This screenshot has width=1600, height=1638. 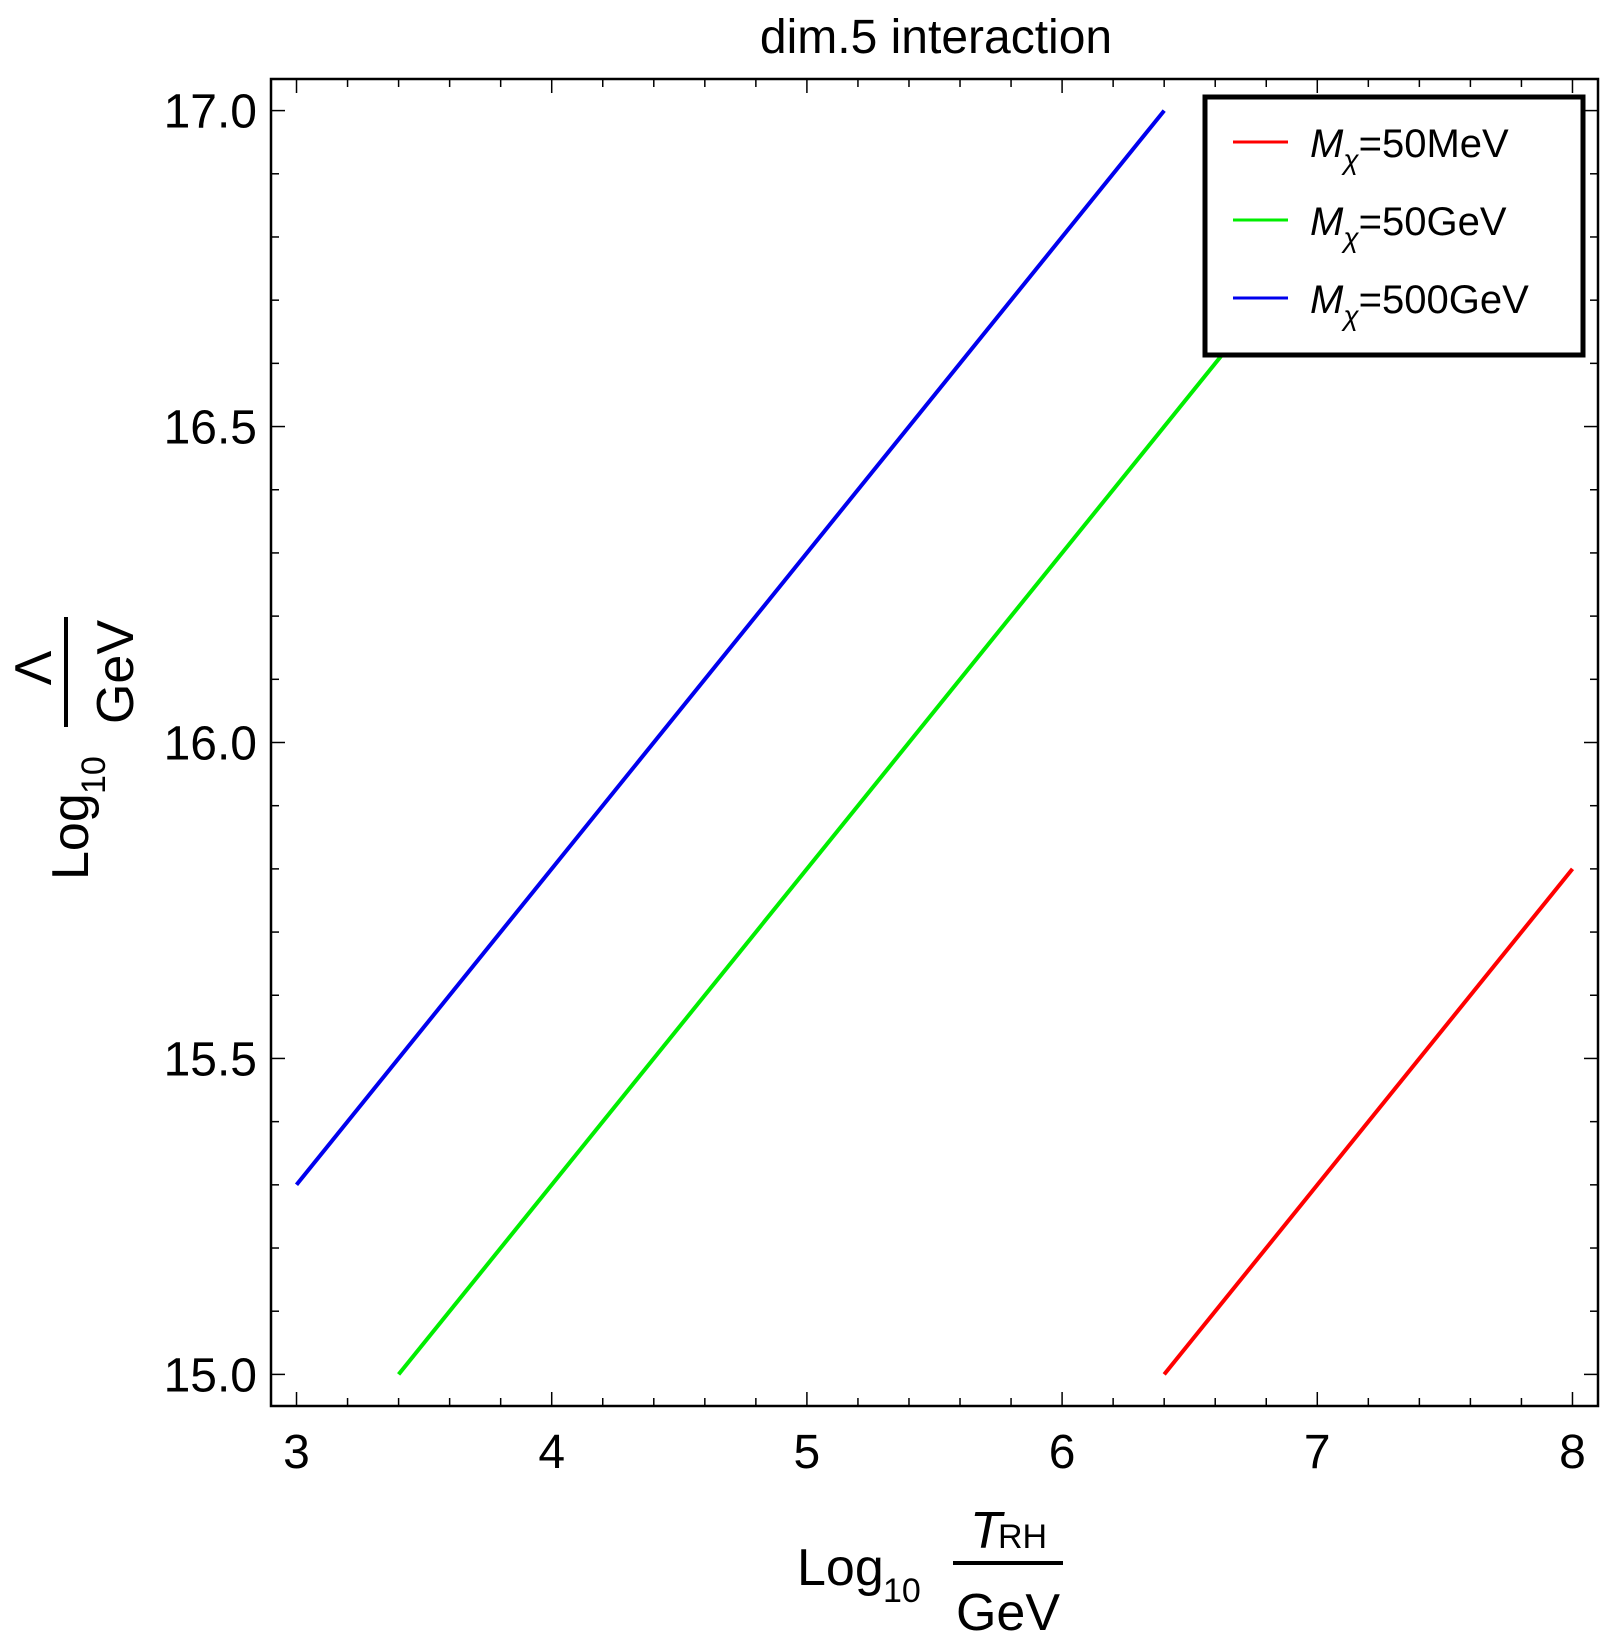 I want to click on y-tick-label: 16.0, so click(x=210, y=744).